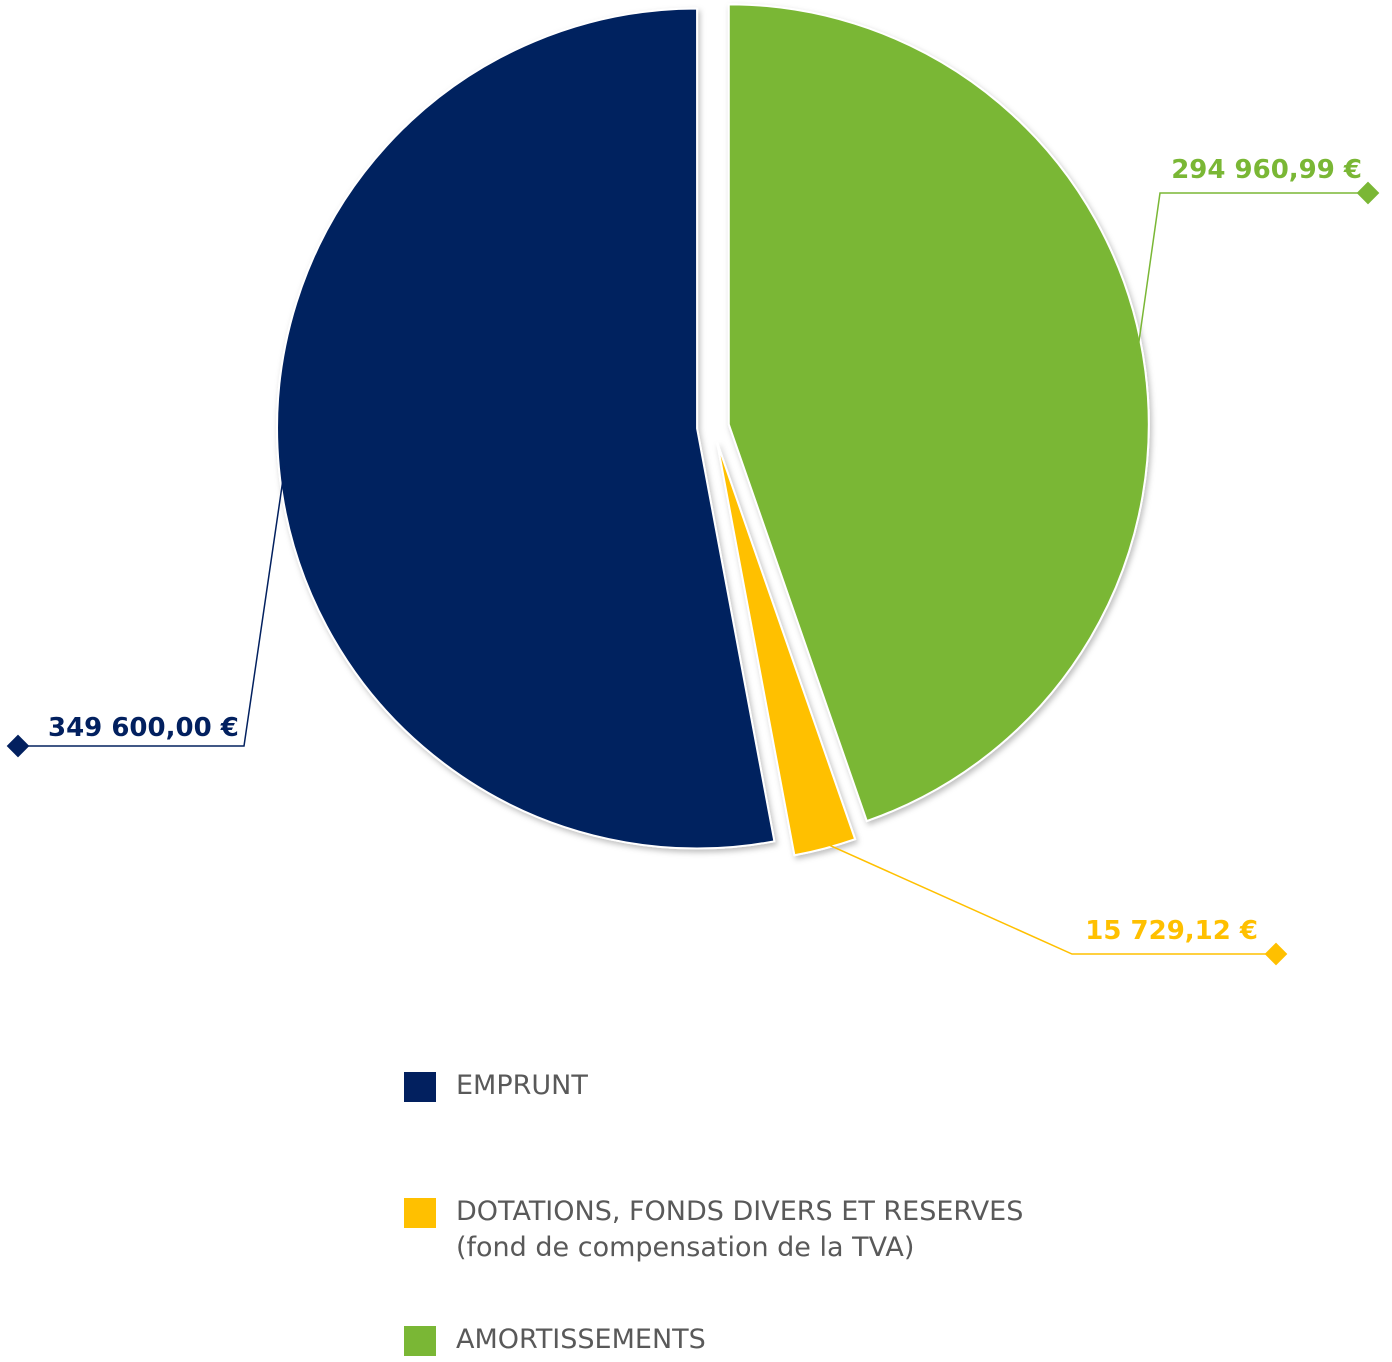 The image size is (1392, 1362). What do you see at coordinates (786, 649) in the screenshot?
I see `pie-slice-dotations` at bounding box center [786, 649].